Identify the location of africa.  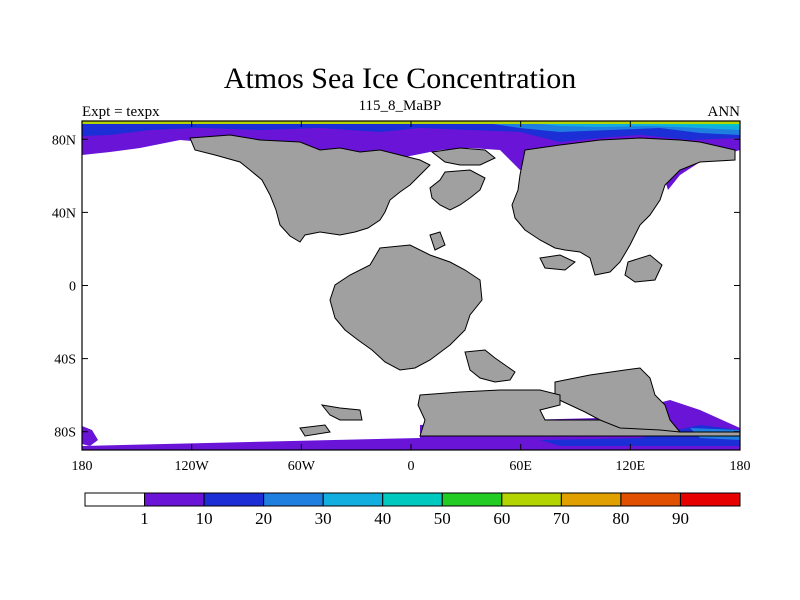
(490, 366).